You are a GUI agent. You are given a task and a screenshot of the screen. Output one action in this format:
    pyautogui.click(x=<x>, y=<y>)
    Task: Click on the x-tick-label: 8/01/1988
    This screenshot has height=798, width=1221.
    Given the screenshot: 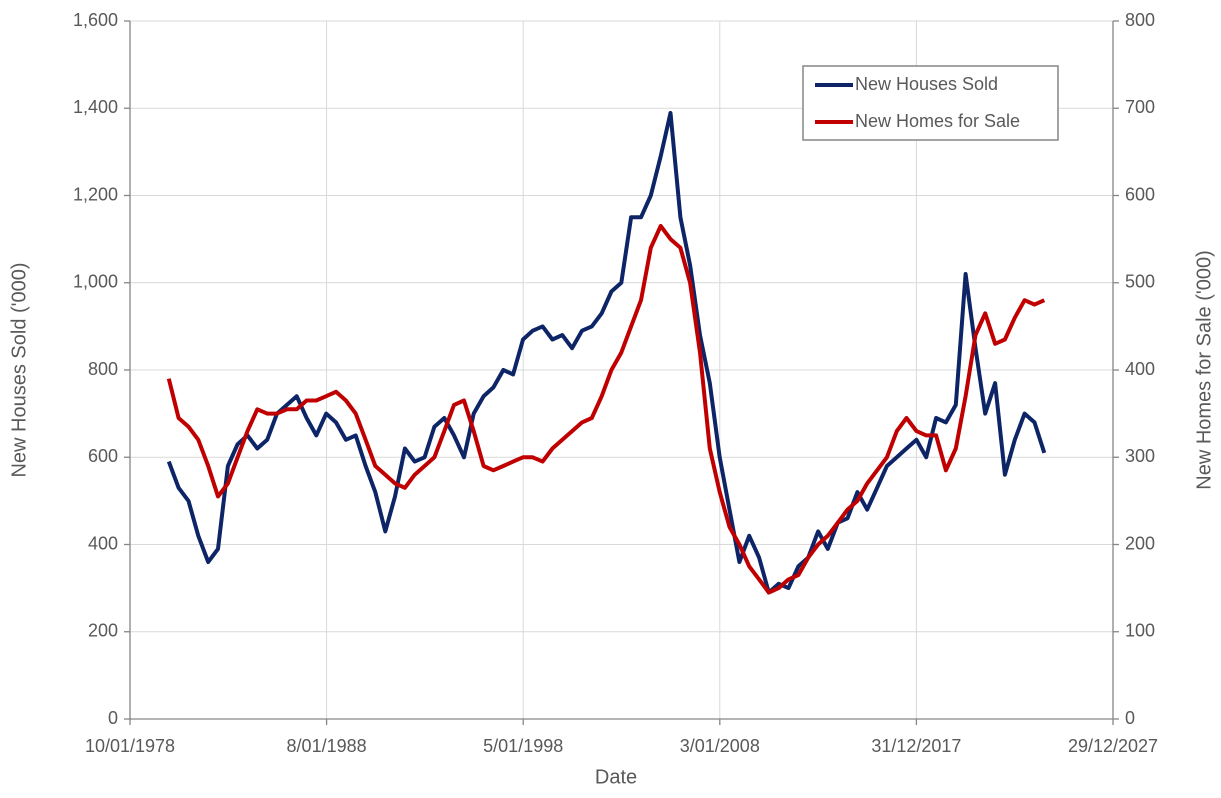 What is the action you would take?
    pyautogui.click(x=327, y=746)
    